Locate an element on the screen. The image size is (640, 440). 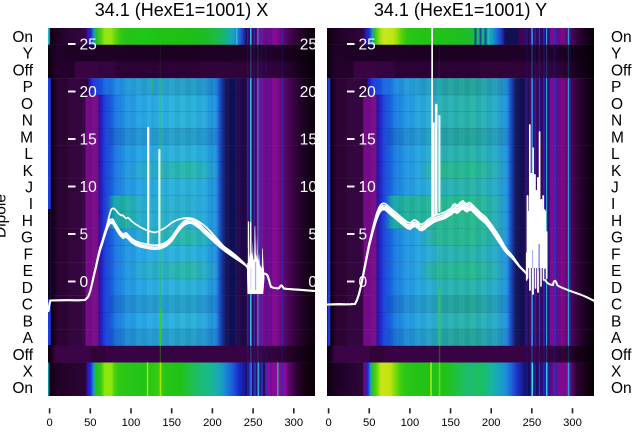
svg-text: 34.1 (HexE1=1001) X is located at coordinates (182, 10).